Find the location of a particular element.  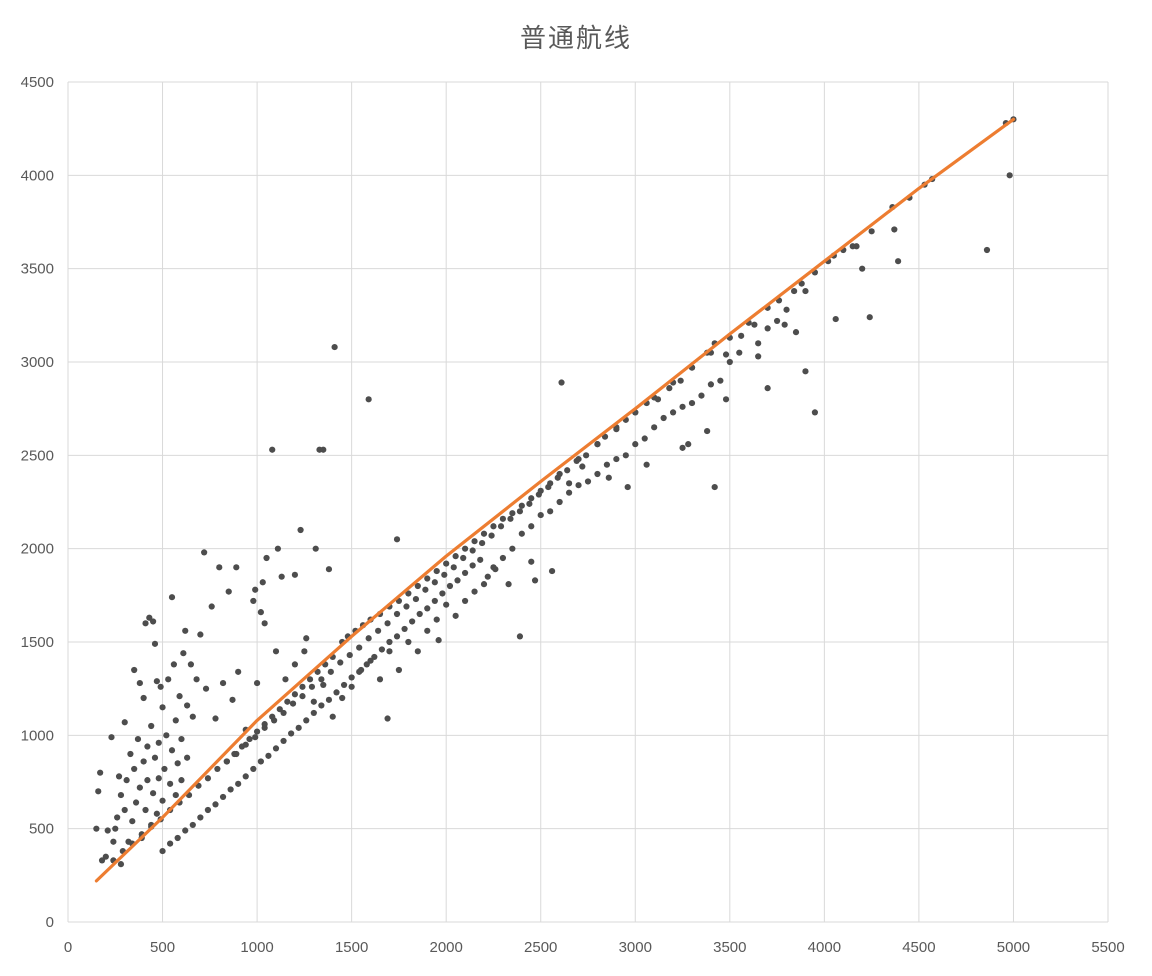

x-tick-label: 3500 is located at coordinates (729, 947).